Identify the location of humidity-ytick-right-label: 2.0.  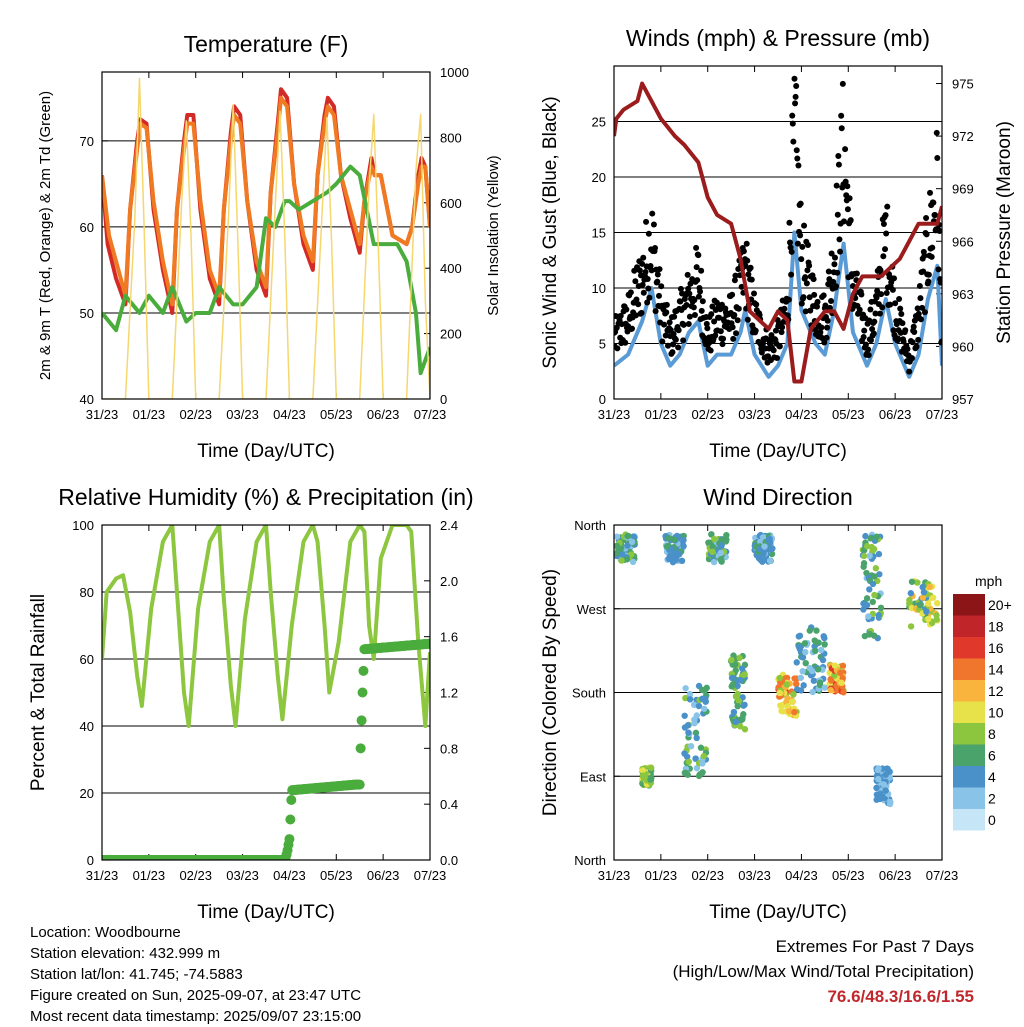
(449, 581).